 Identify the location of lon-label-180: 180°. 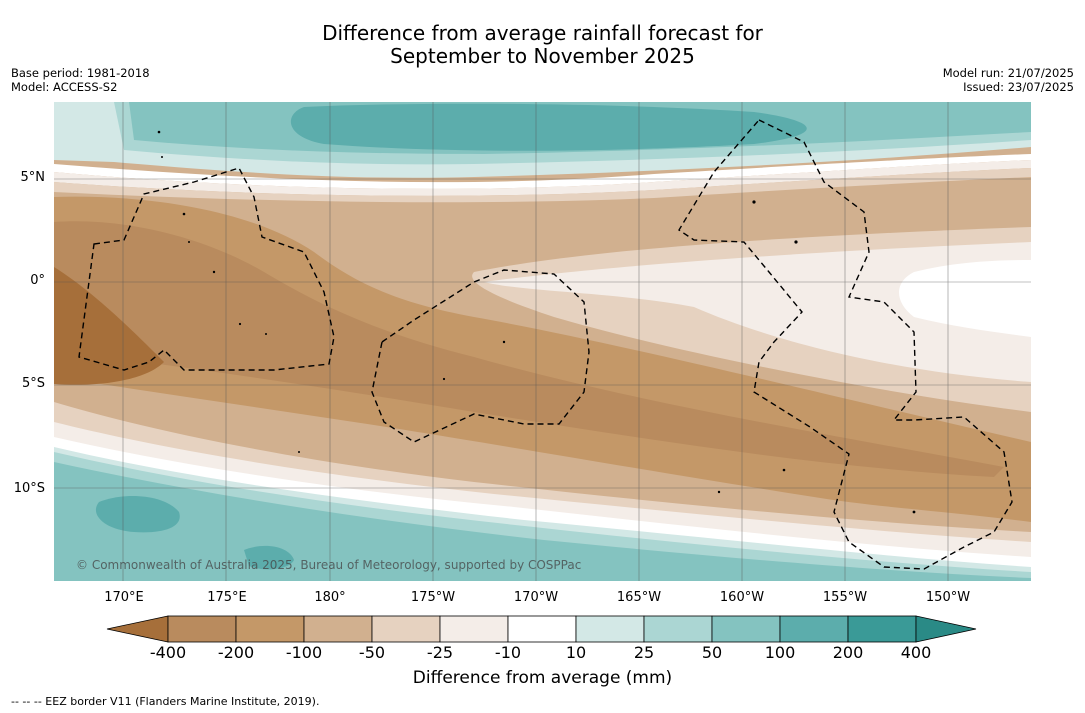
(330, 597).